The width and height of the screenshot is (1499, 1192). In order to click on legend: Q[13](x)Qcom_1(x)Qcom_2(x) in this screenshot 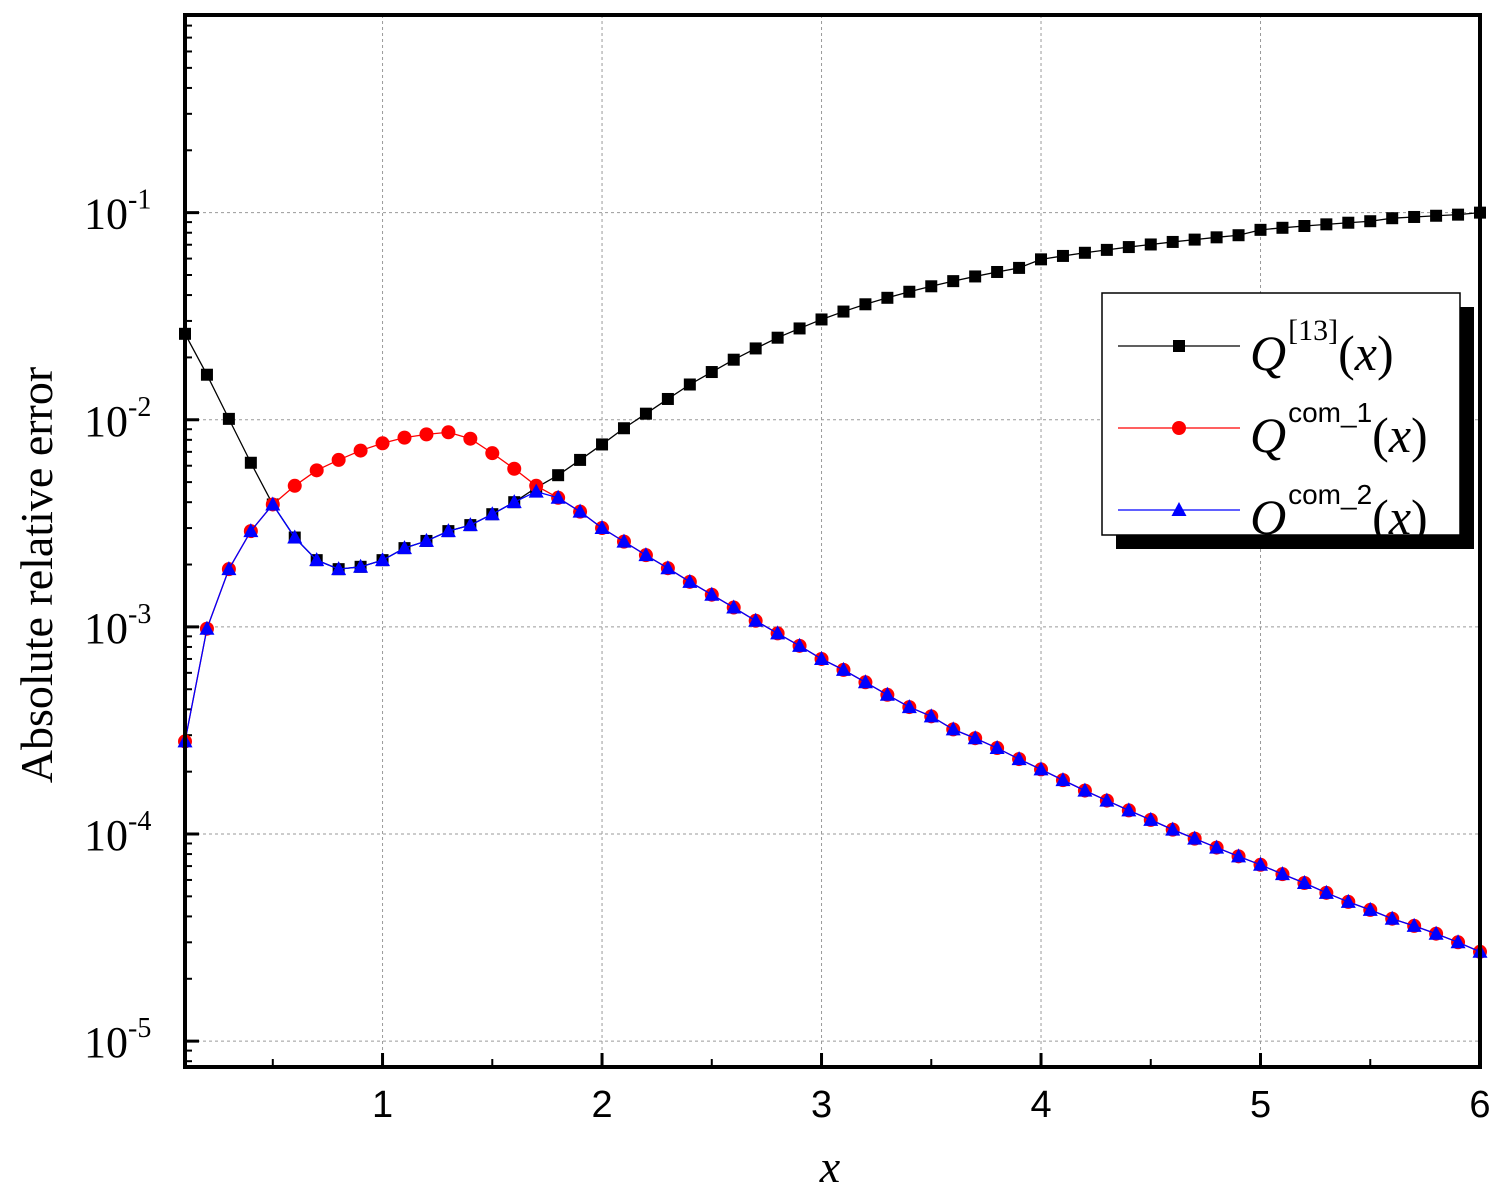, I will do `click(1287, 420)`.